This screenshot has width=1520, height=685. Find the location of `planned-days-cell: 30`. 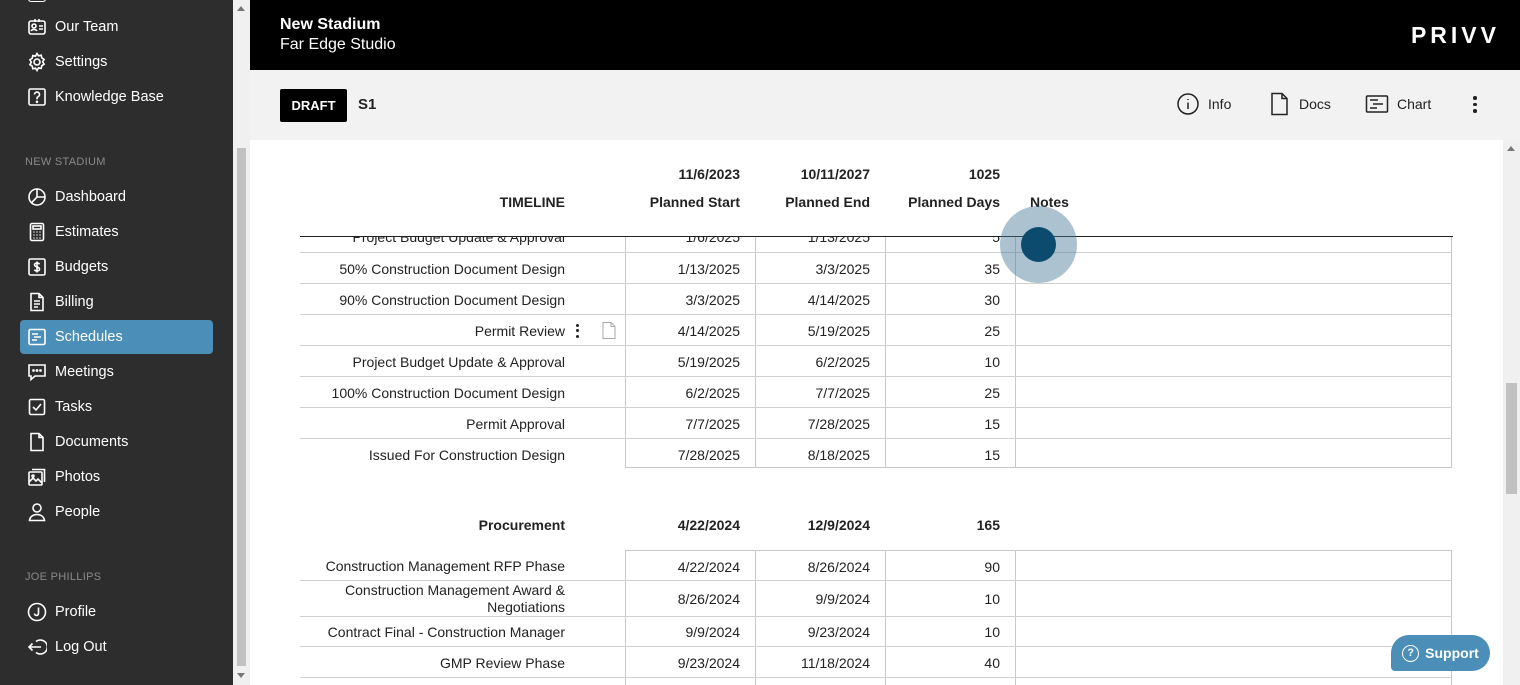

planned-days-cell: 30 is located at coordinates (992, 300).